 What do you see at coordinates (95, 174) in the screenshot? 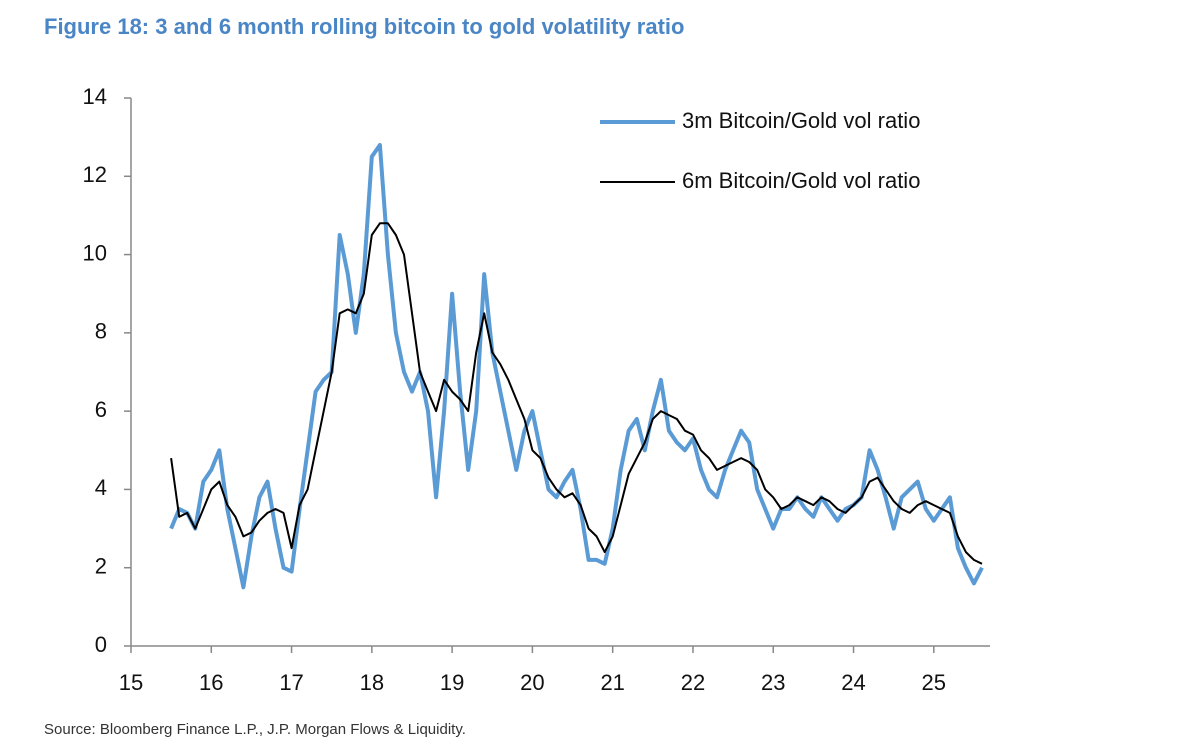
I see `y-tick-label: 12` at bounding box center [95, 174].